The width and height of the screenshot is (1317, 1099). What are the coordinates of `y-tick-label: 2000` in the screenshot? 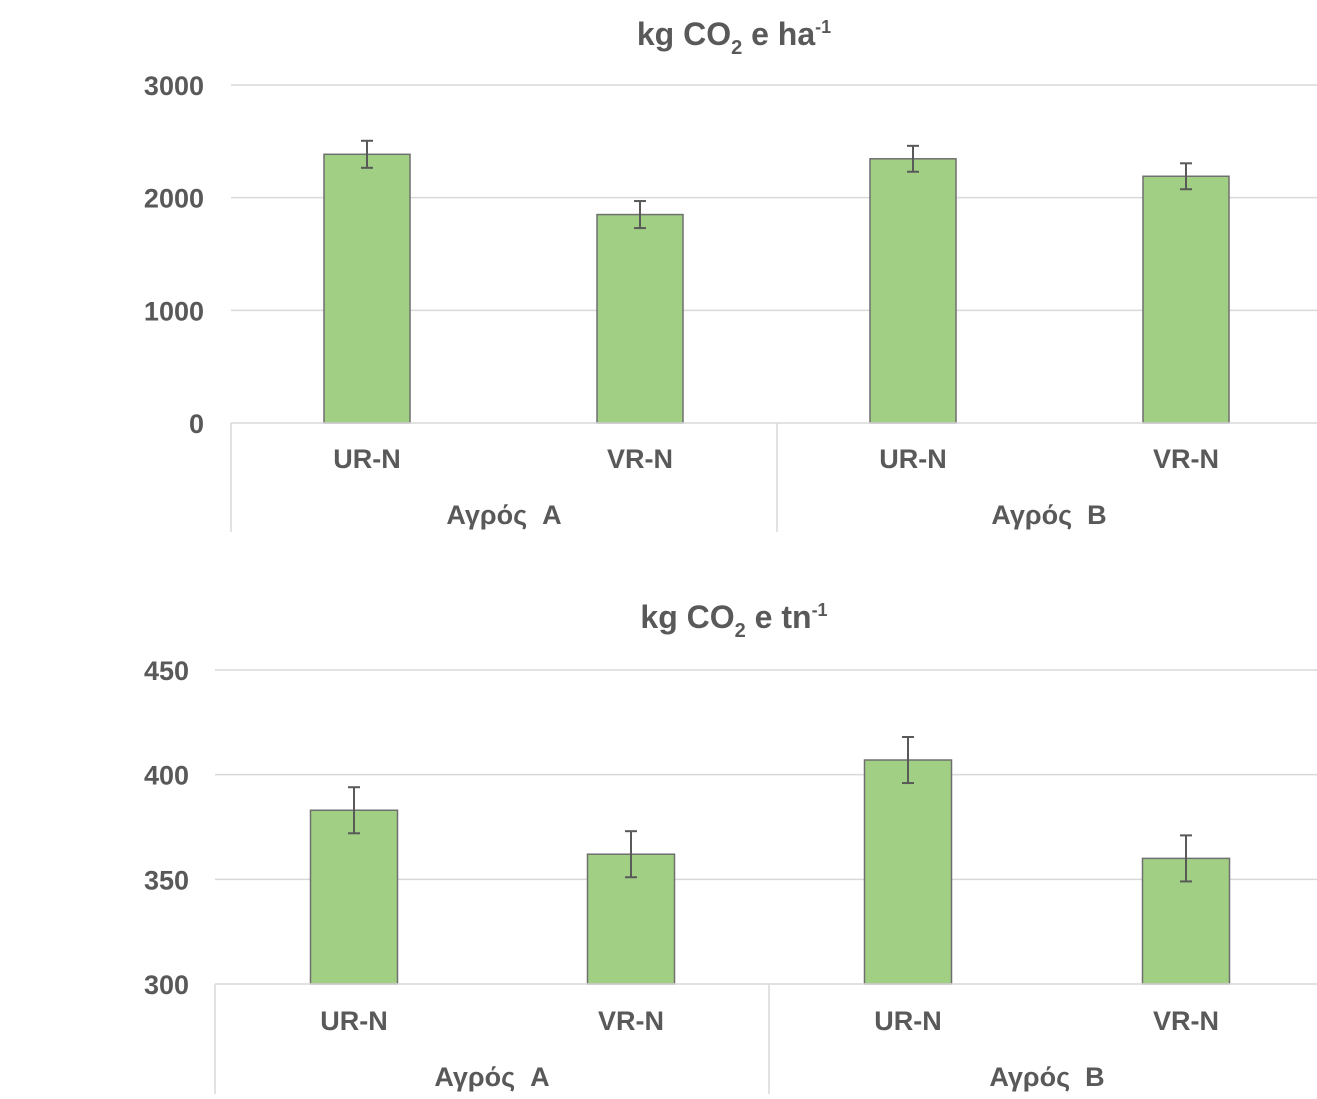 It's located at (174, 199).